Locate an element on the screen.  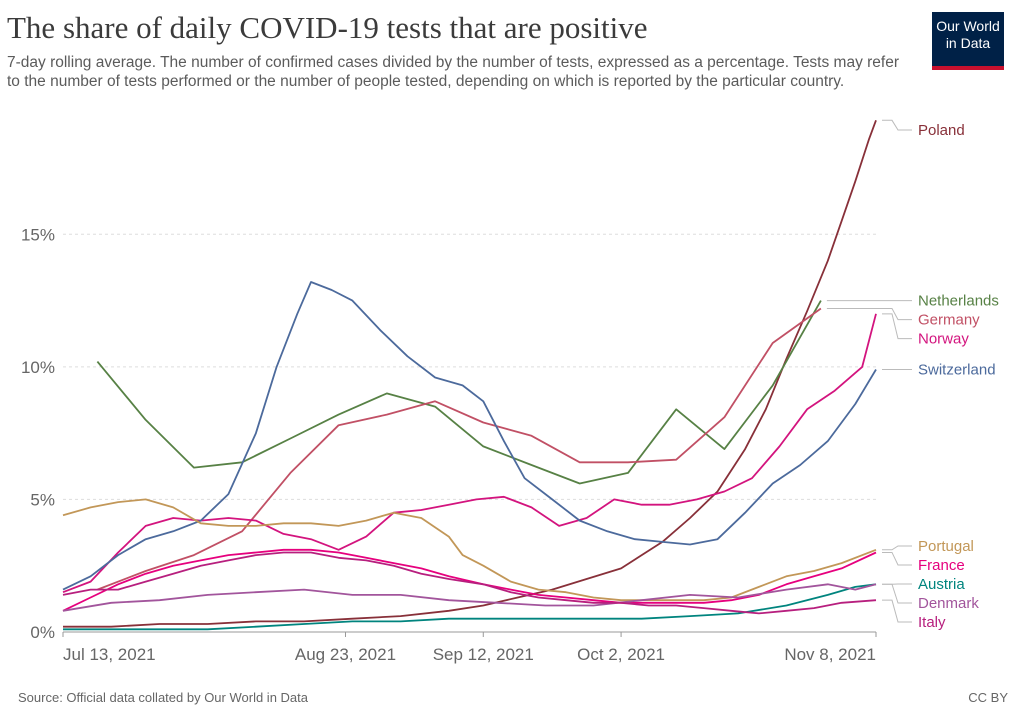
y-axis: 0% 5% 10% 15% is located at coordinates (38, 433).